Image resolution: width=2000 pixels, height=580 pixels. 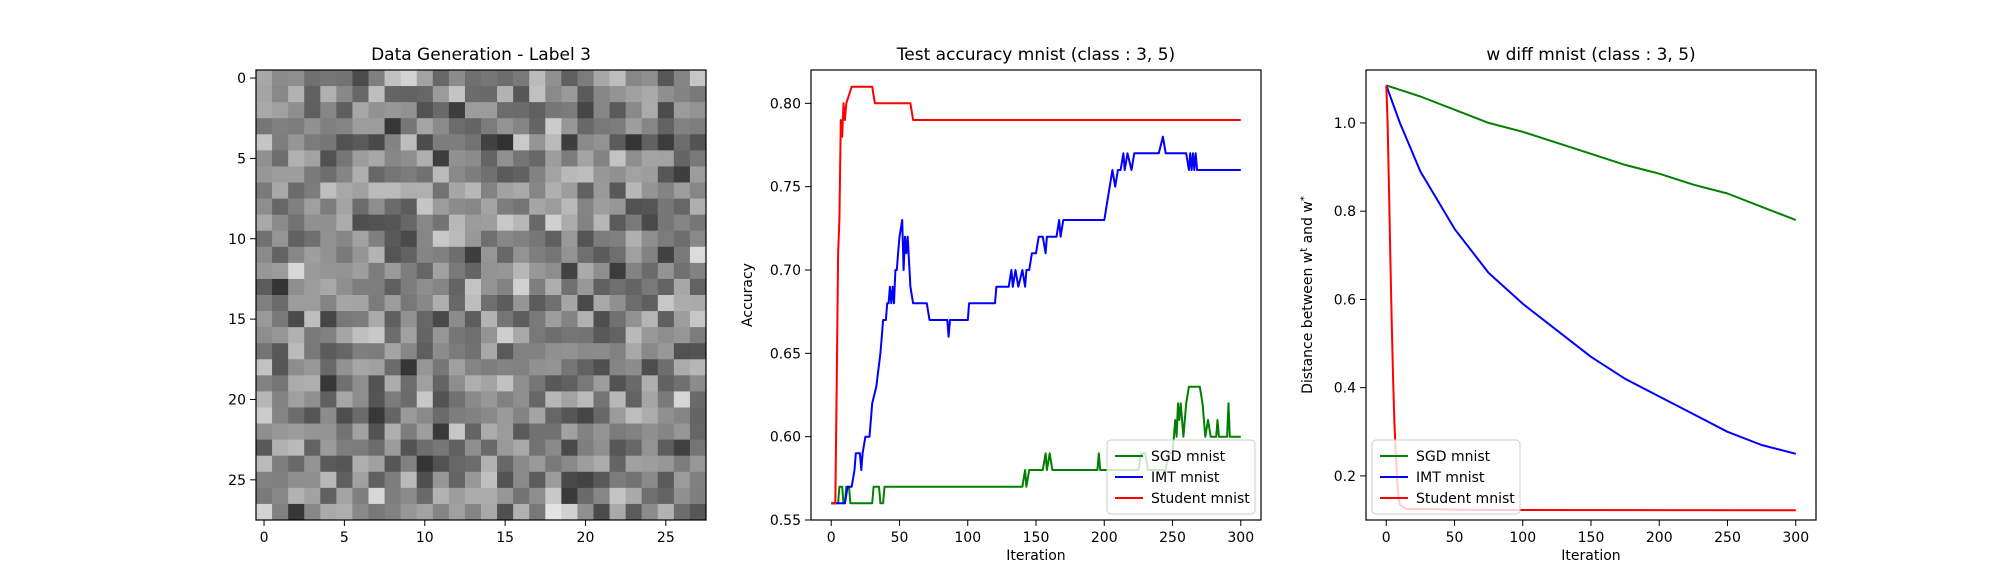 What do you see at coordinates (1591, 152) in the screenshot?
I see `series-line` at bounding box center [1591, 152].